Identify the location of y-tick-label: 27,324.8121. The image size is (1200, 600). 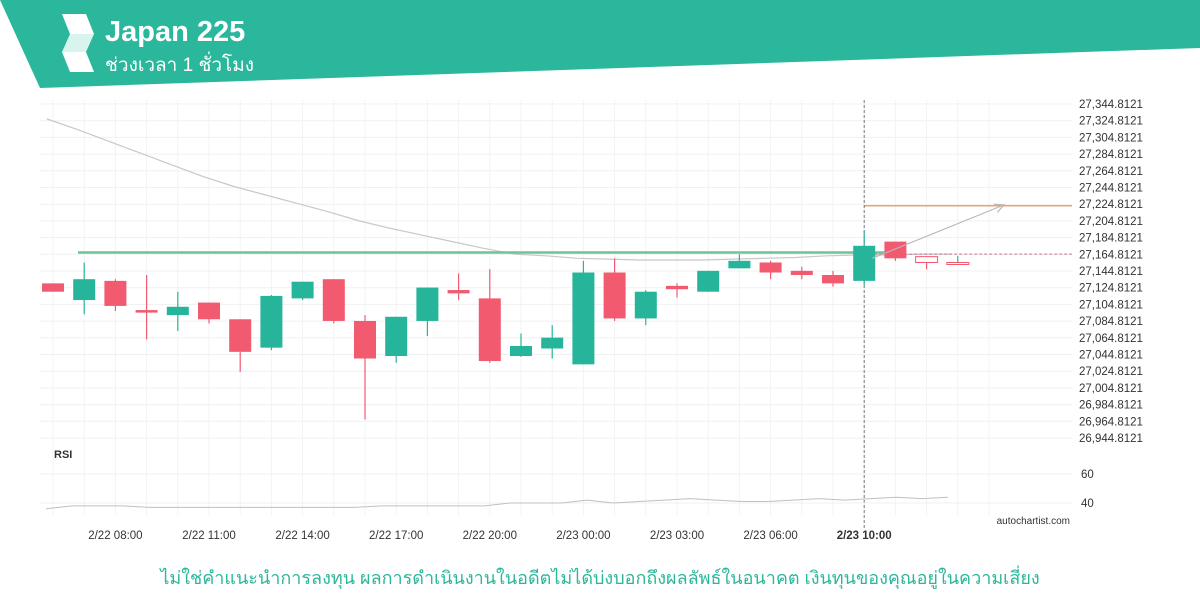
(1111, 122).